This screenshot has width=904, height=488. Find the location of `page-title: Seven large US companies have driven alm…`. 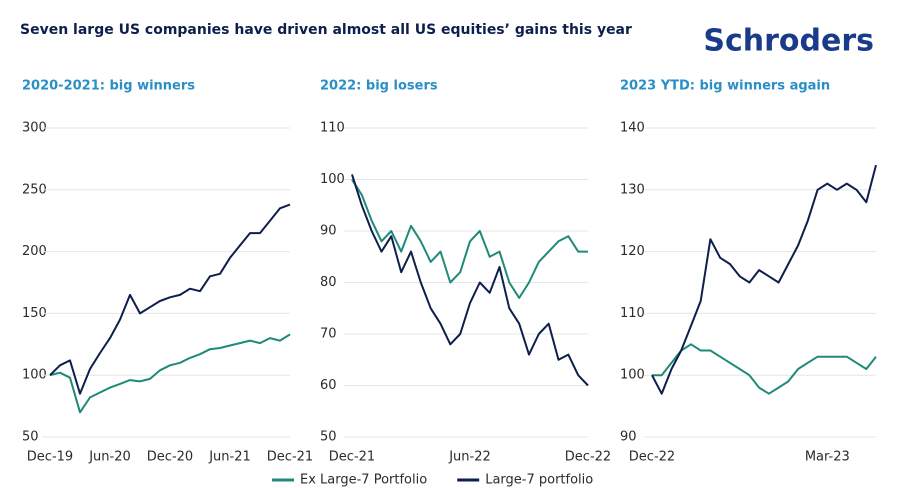

page-title: Seven large US companies have driven alm… is located at coordinates (326, 30).